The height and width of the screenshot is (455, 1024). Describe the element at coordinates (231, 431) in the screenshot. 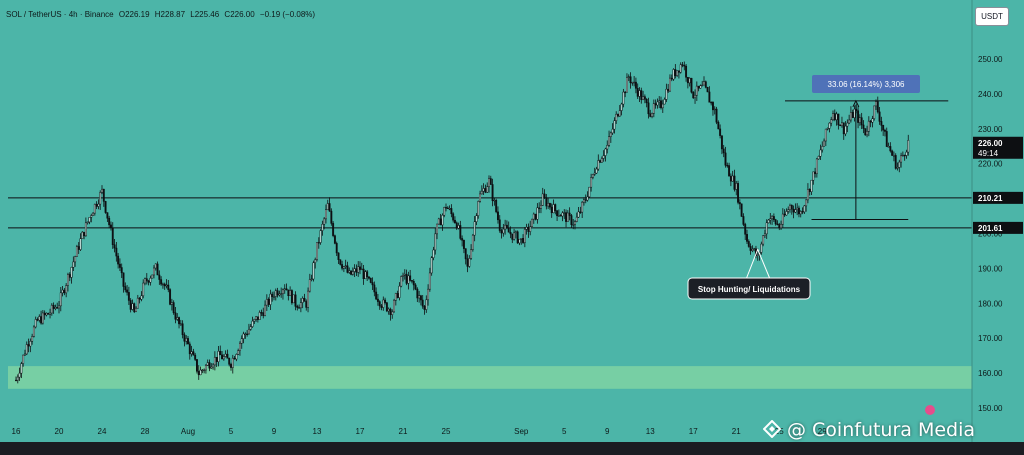

I see `x-tick-label: 5` at that location.